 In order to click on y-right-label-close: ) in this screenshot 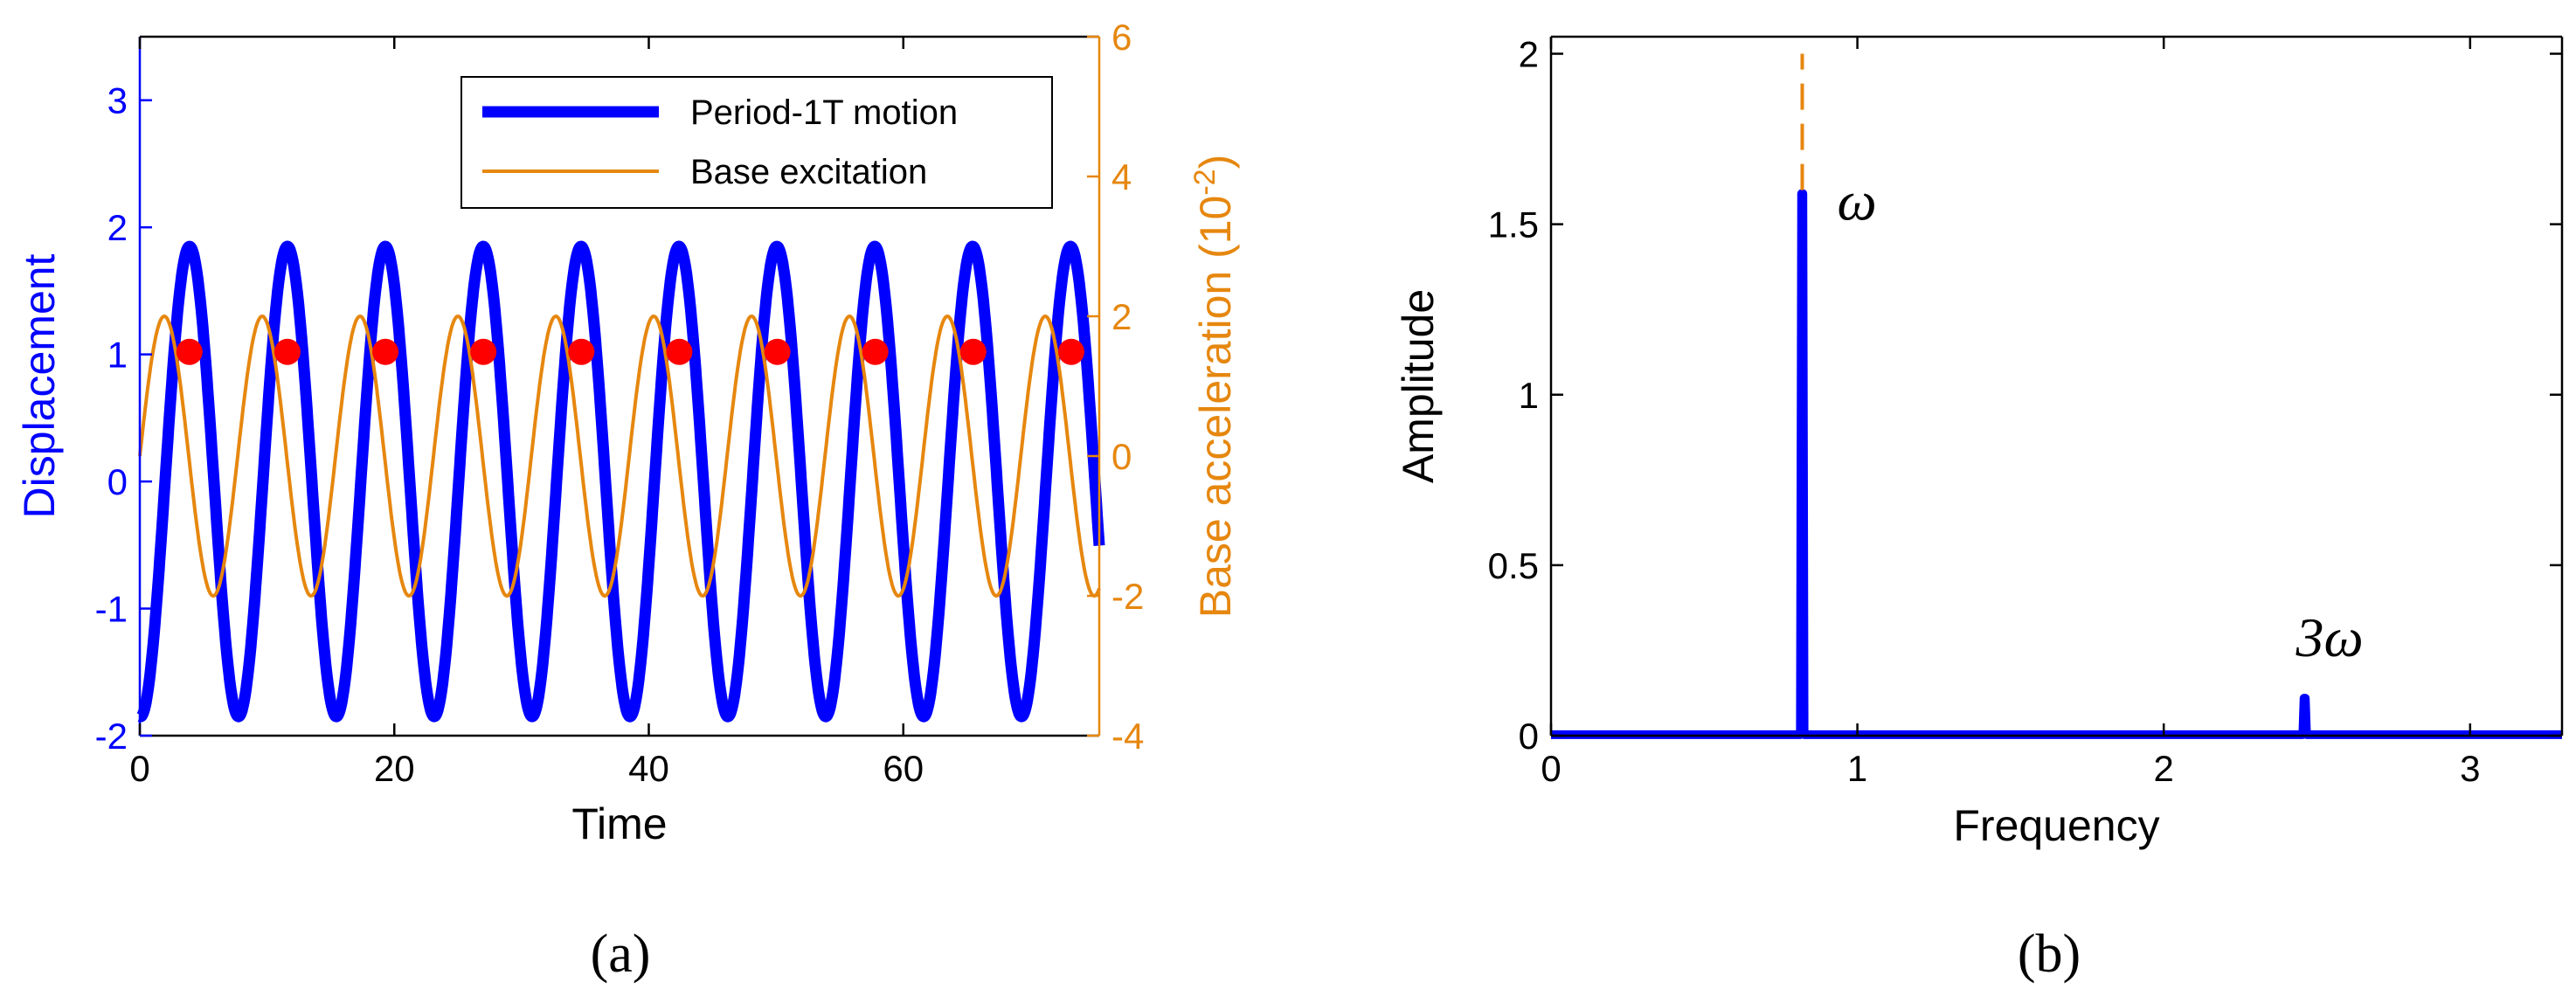, I will do `click(1215, 162)`.